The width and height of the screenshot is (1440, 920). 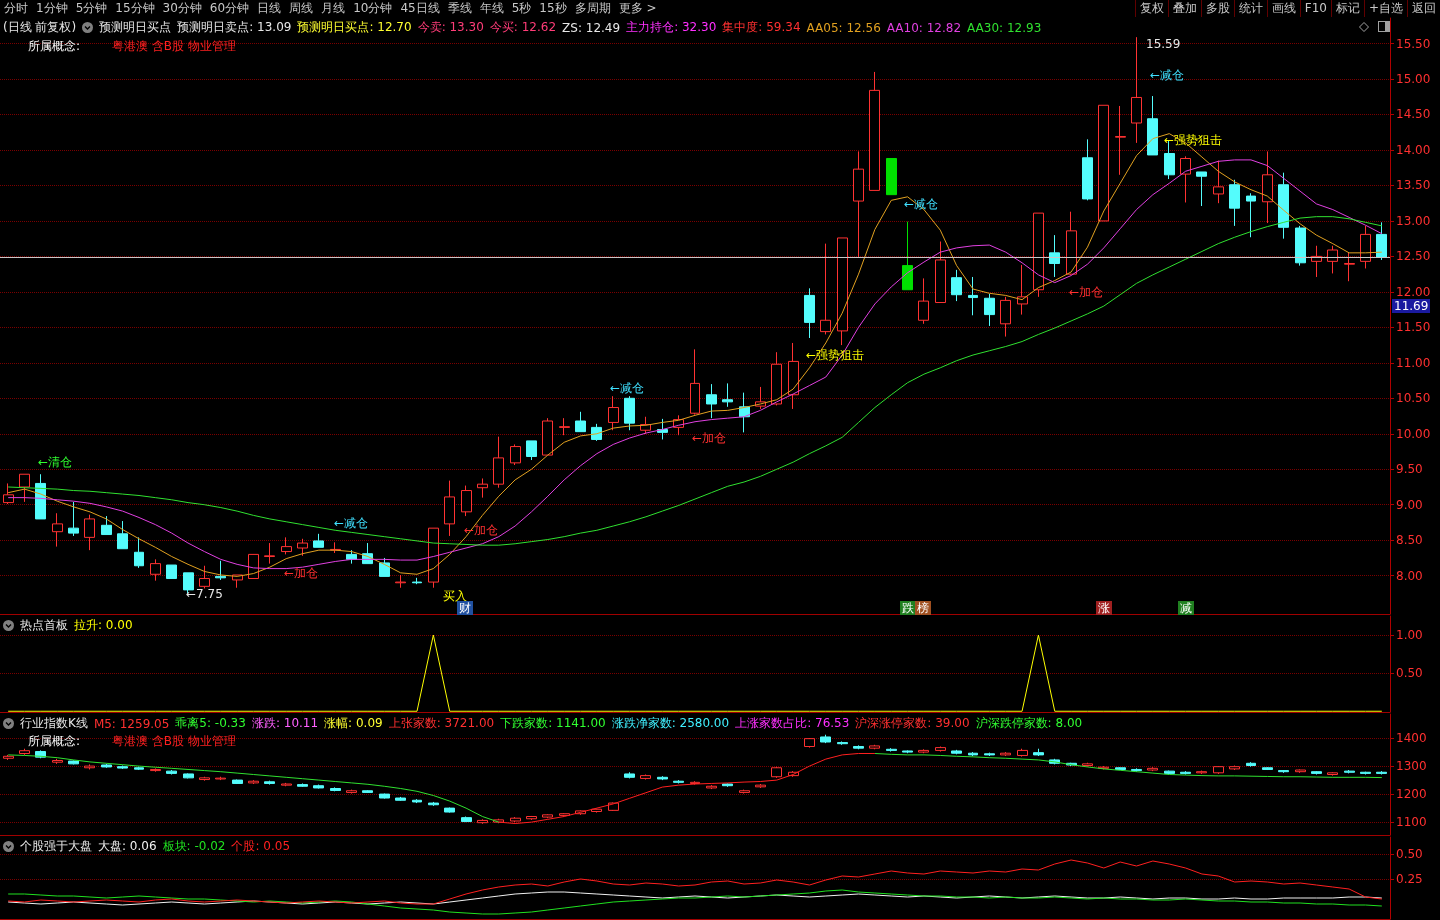 I want to click on annotation: 15.59, so click(x=1163, y=44).